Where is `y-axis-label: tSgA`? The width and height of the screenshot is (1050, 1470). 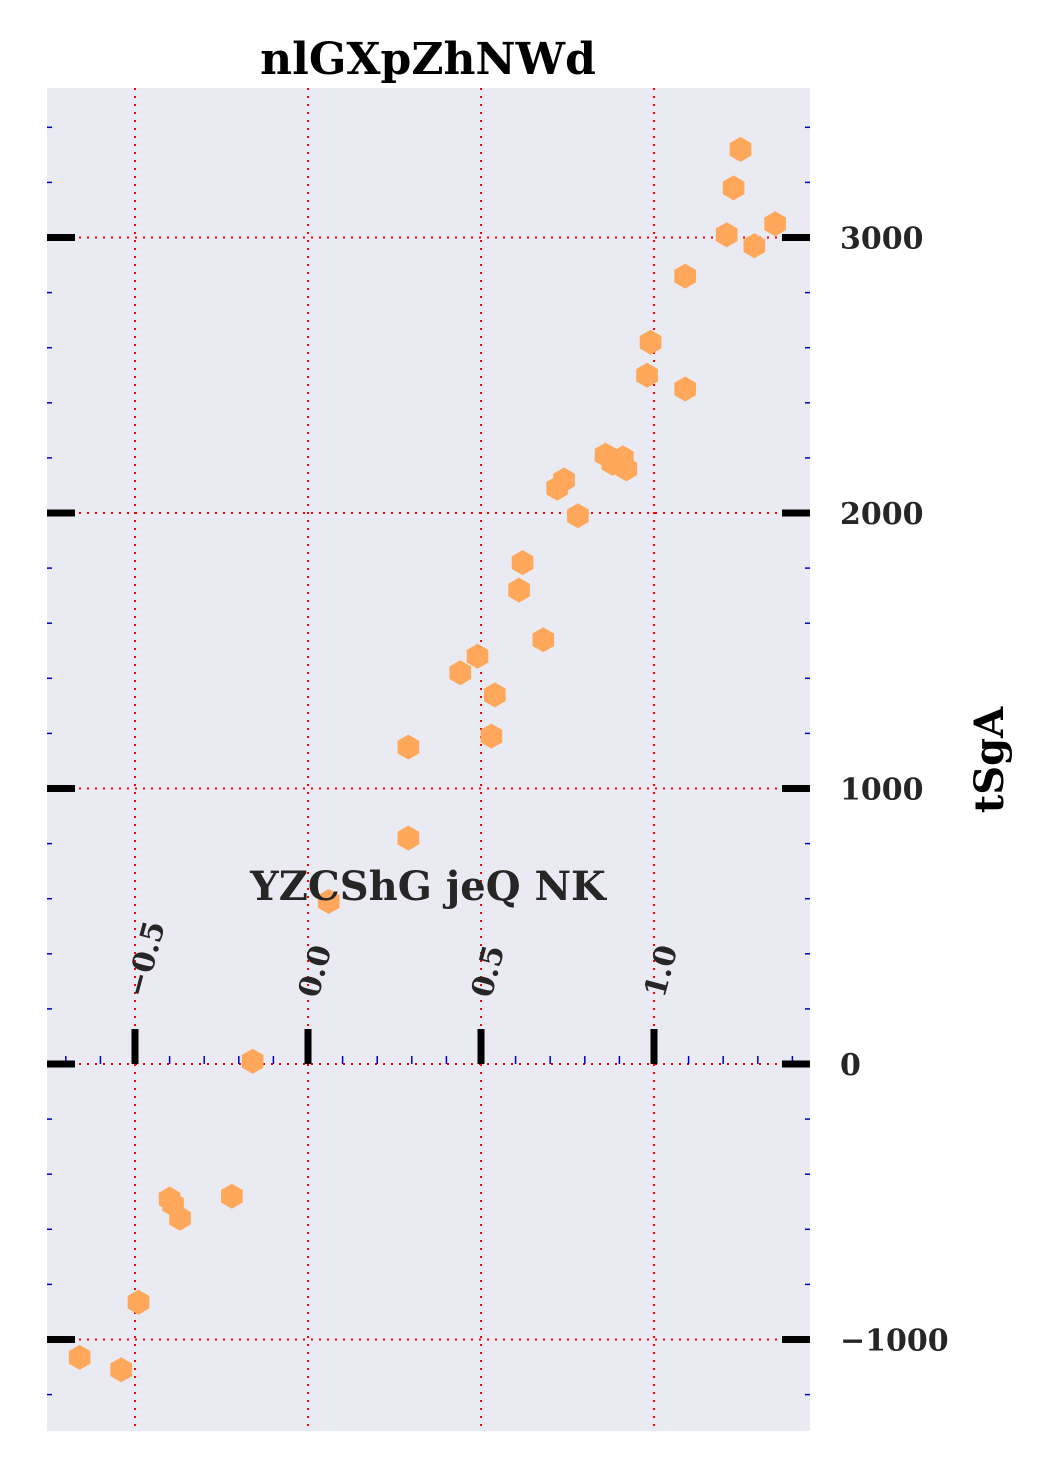
y-axis-label: tSgA is located at coordinates (989, 759).